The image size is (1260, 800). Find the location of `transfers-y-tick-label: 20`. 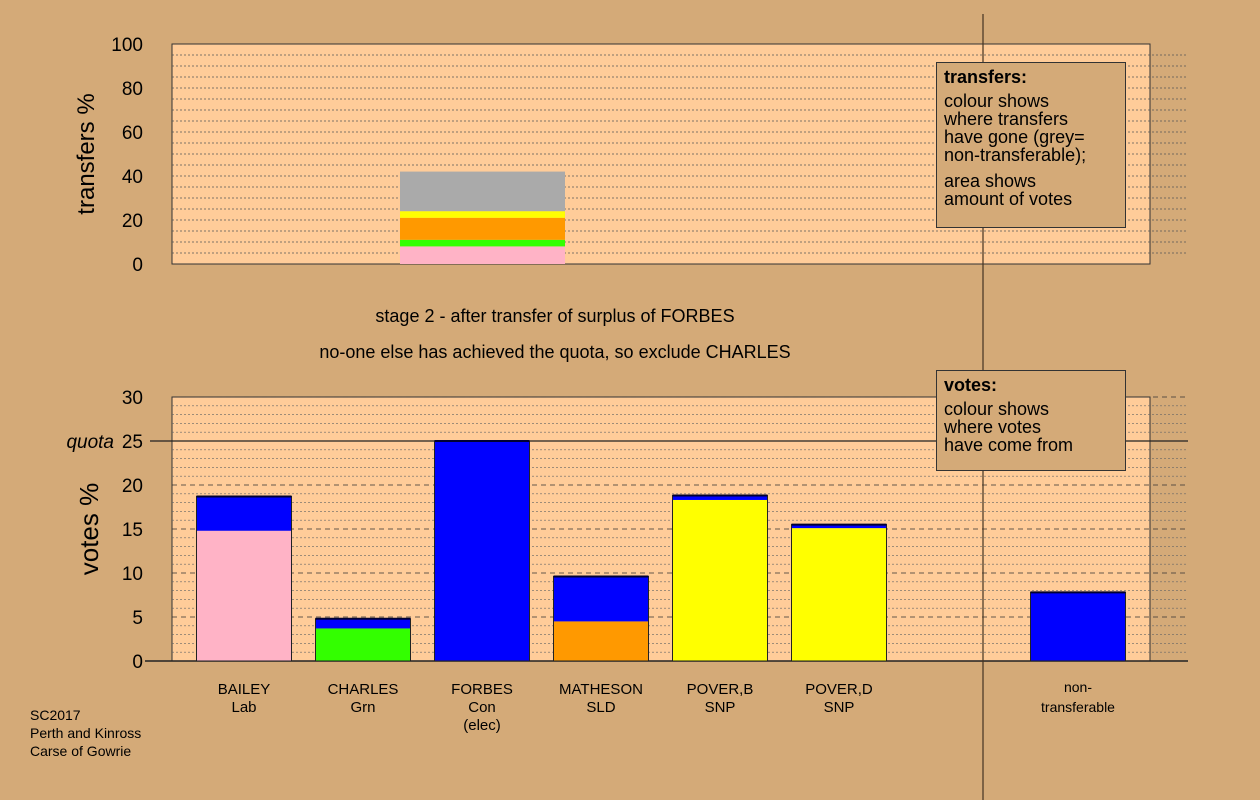

transfers-y-tick-label: 20 is located at coordinates (132, 221).